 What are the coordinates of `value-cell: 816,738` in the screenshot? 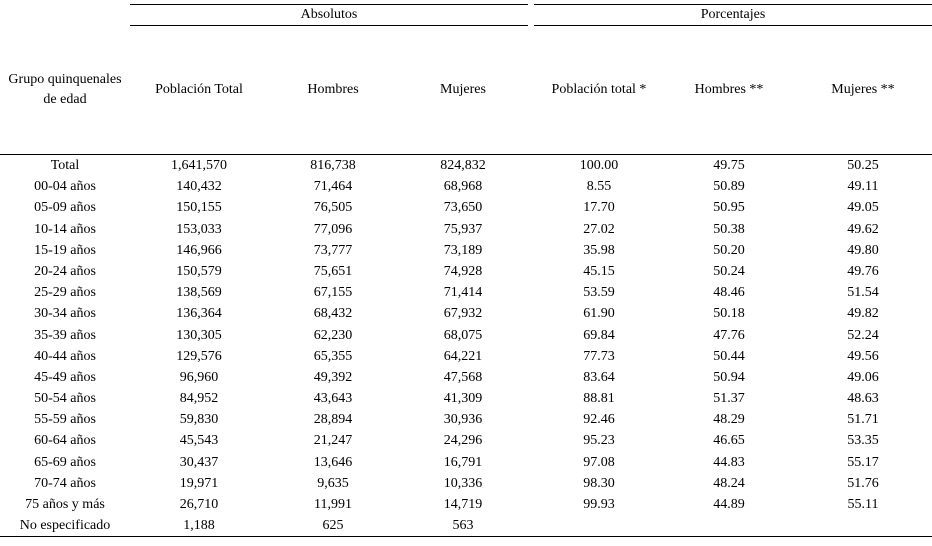 It's located at (333, 165).